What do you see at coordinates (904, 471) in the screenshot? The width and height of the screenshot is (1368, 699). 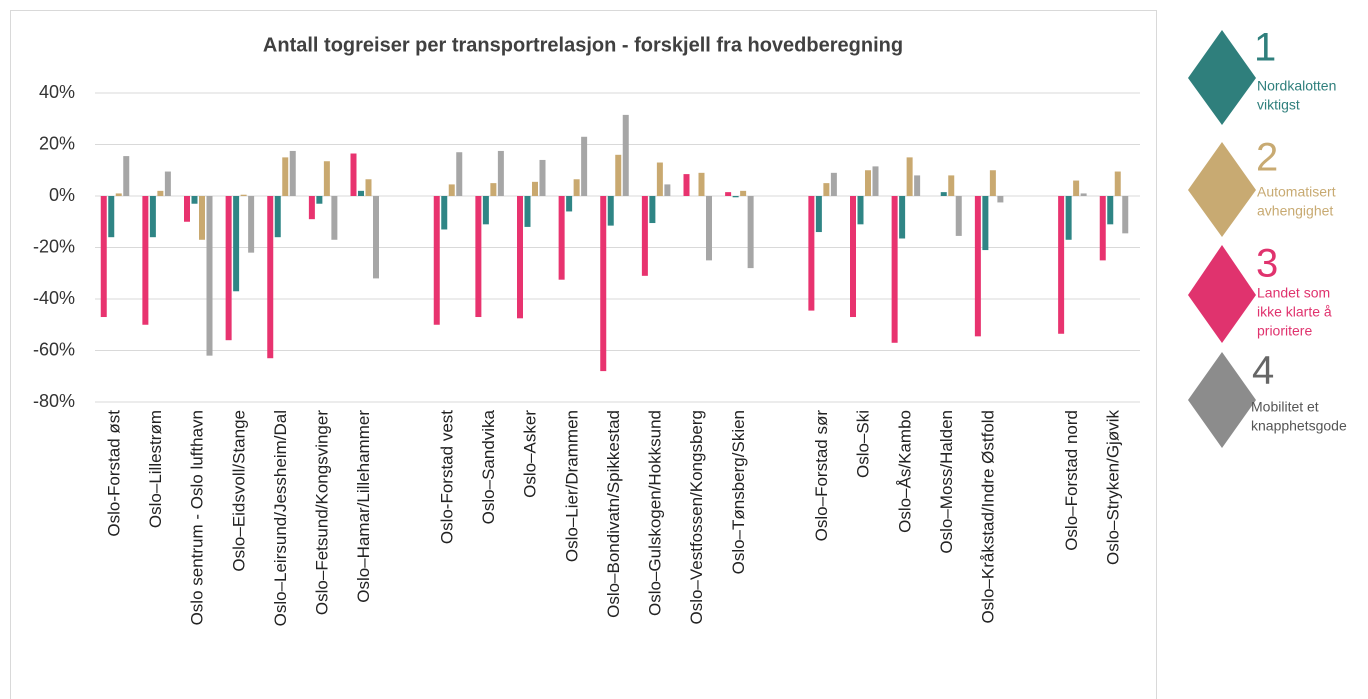 I see `x-tick-label: Oslo–Ås/Kambo` at bounding box center [904, 471].